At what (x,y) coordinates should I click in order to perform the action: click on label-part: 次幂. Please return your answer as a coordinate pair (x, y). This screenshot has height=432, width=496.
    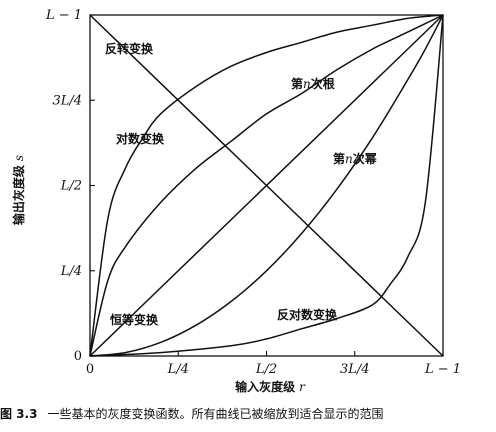
    Looking at the image, I should click on (365, 158).